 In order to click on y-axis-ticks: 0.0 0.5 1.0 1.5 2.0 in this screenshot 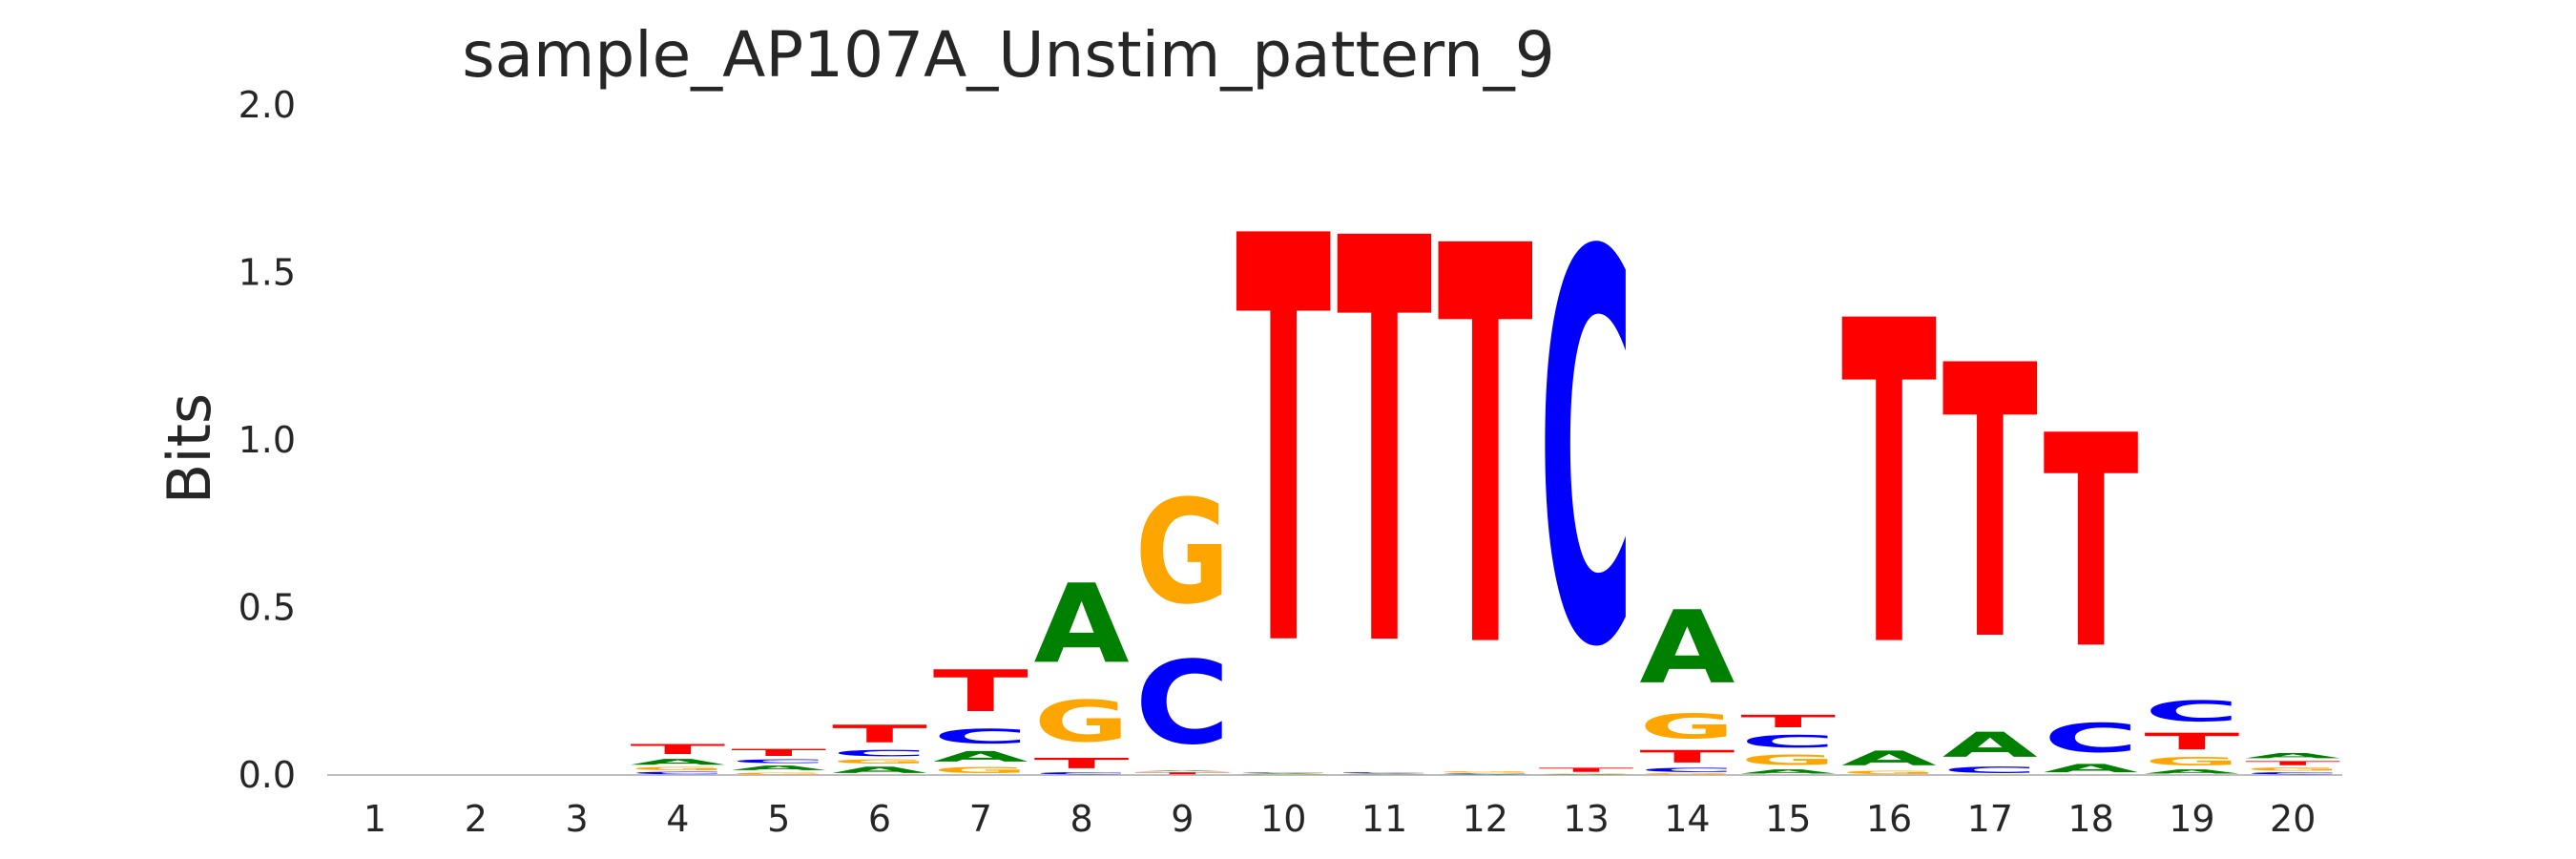, I will do `click(267, 440)`.